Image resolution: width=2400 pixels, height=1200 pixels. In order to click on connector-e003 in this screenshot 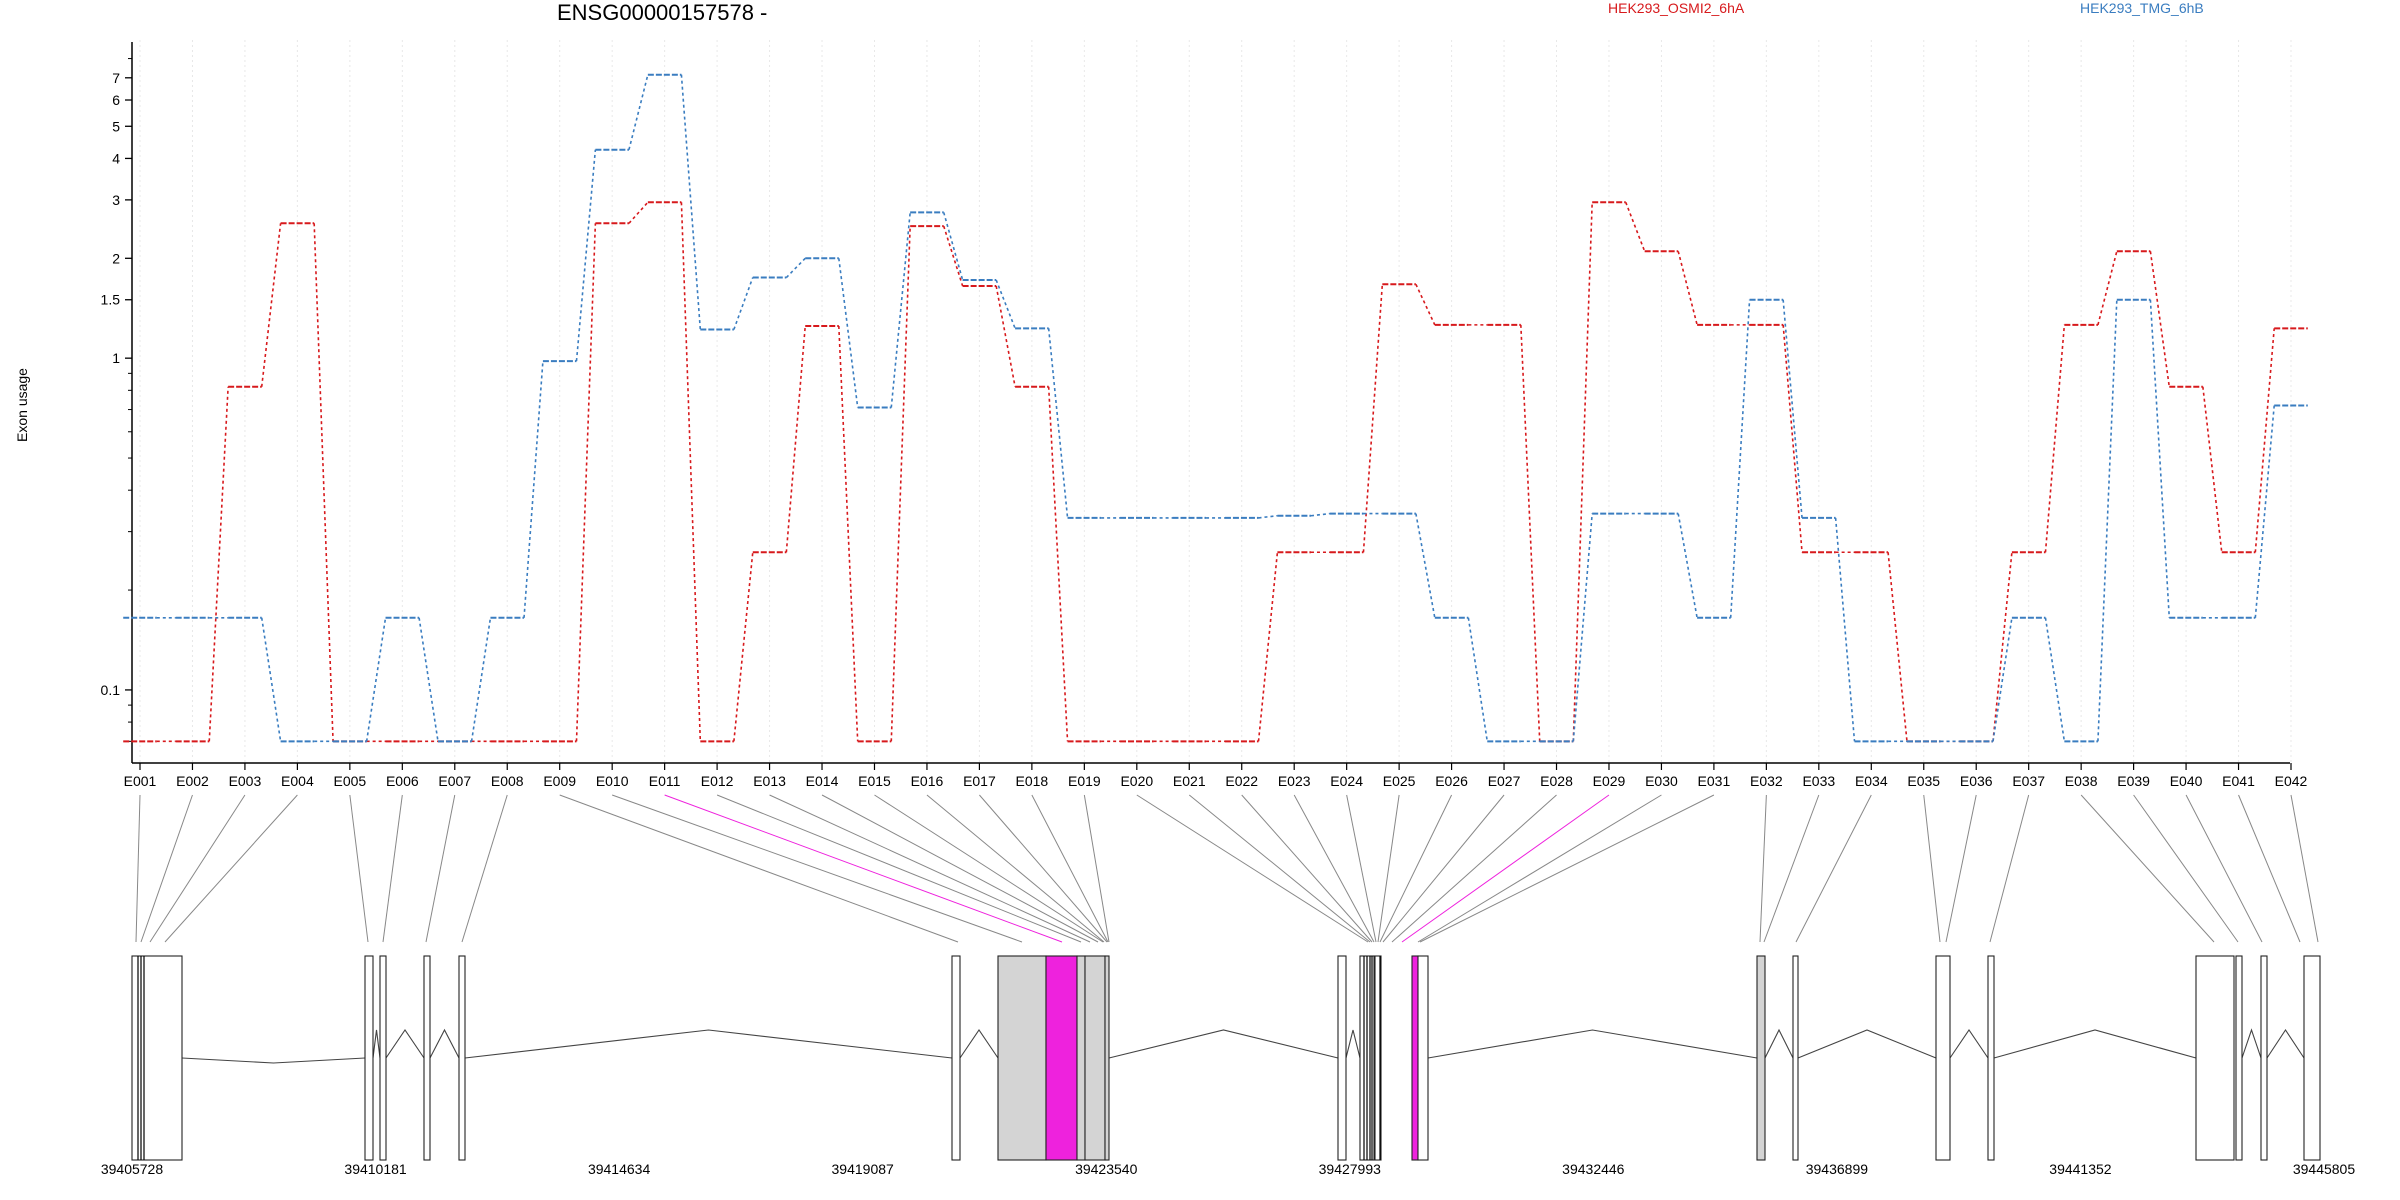, I will do `click(197, 868)`.